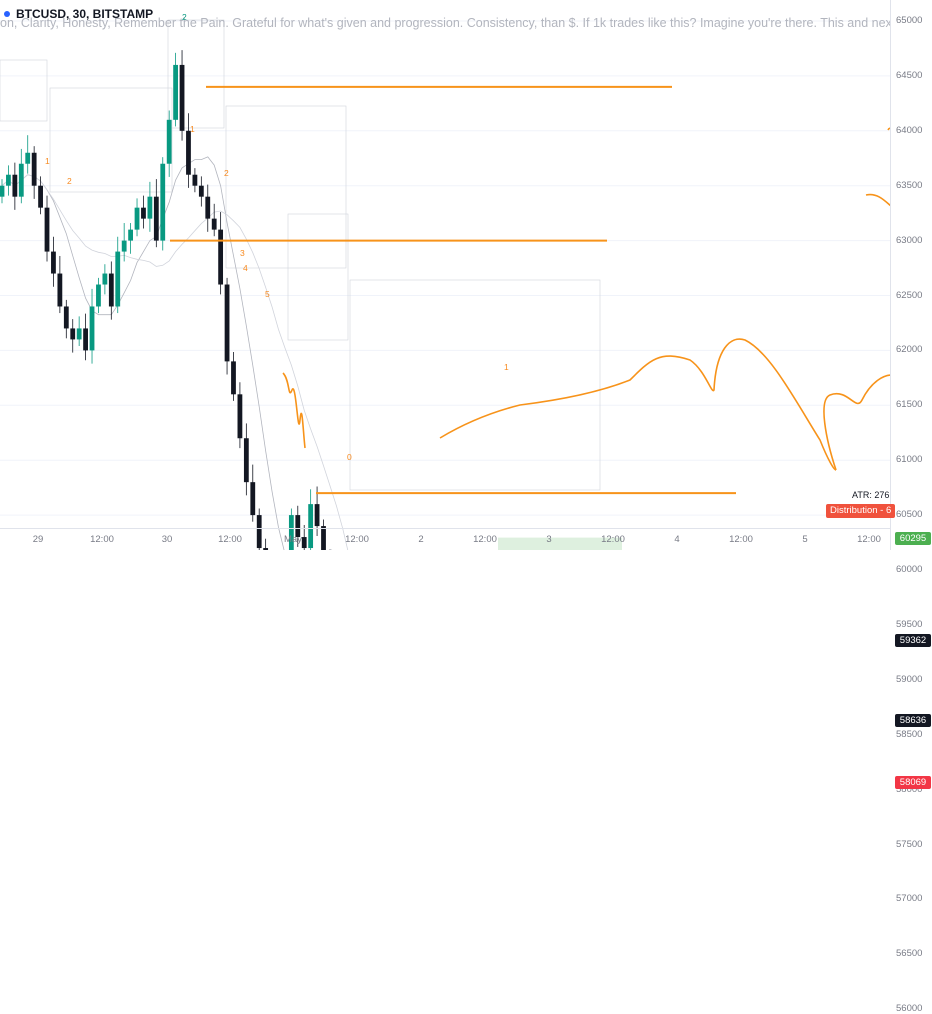  What do you see at coordinates (245, 268) in the screenshot?
I see `wave-label: 4` at bounding box center [245, 268].